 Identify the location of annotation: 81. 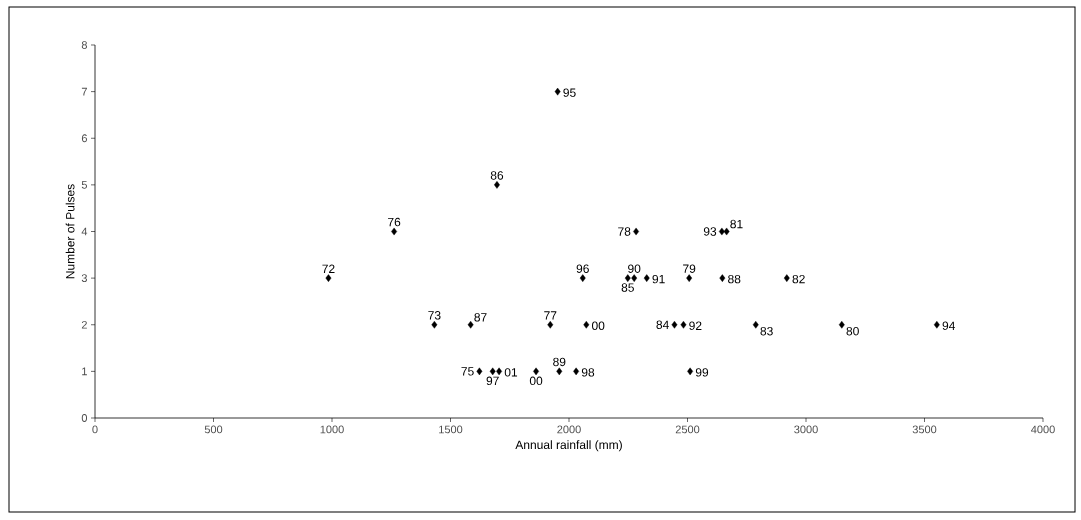
(736, 224).